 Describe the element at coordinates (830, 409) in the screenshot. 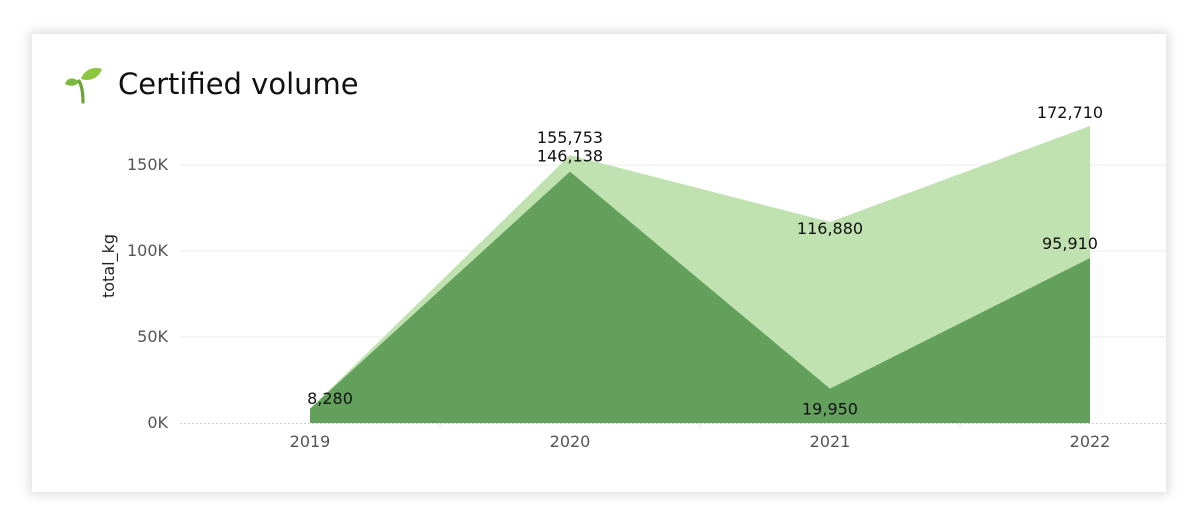

I see `data-label: 19,950` at that location.